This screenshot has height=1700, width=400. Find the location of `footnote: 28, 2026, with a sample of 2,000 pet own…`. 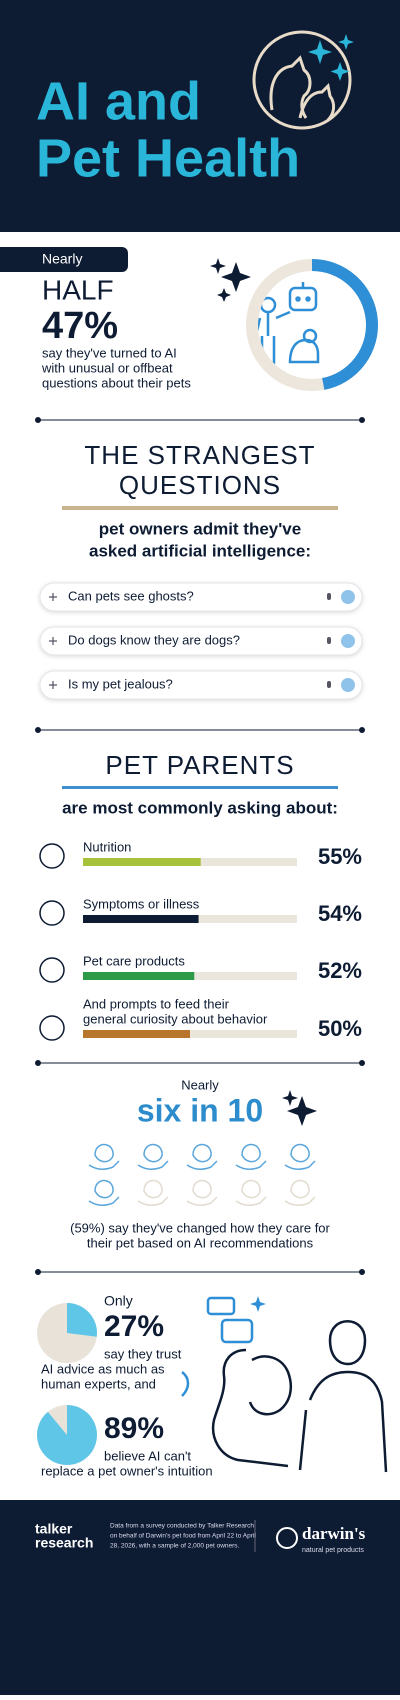

footnote: 28, 2026, with a sample of 2,000 pet own… is located at coordinates (175, 1546).